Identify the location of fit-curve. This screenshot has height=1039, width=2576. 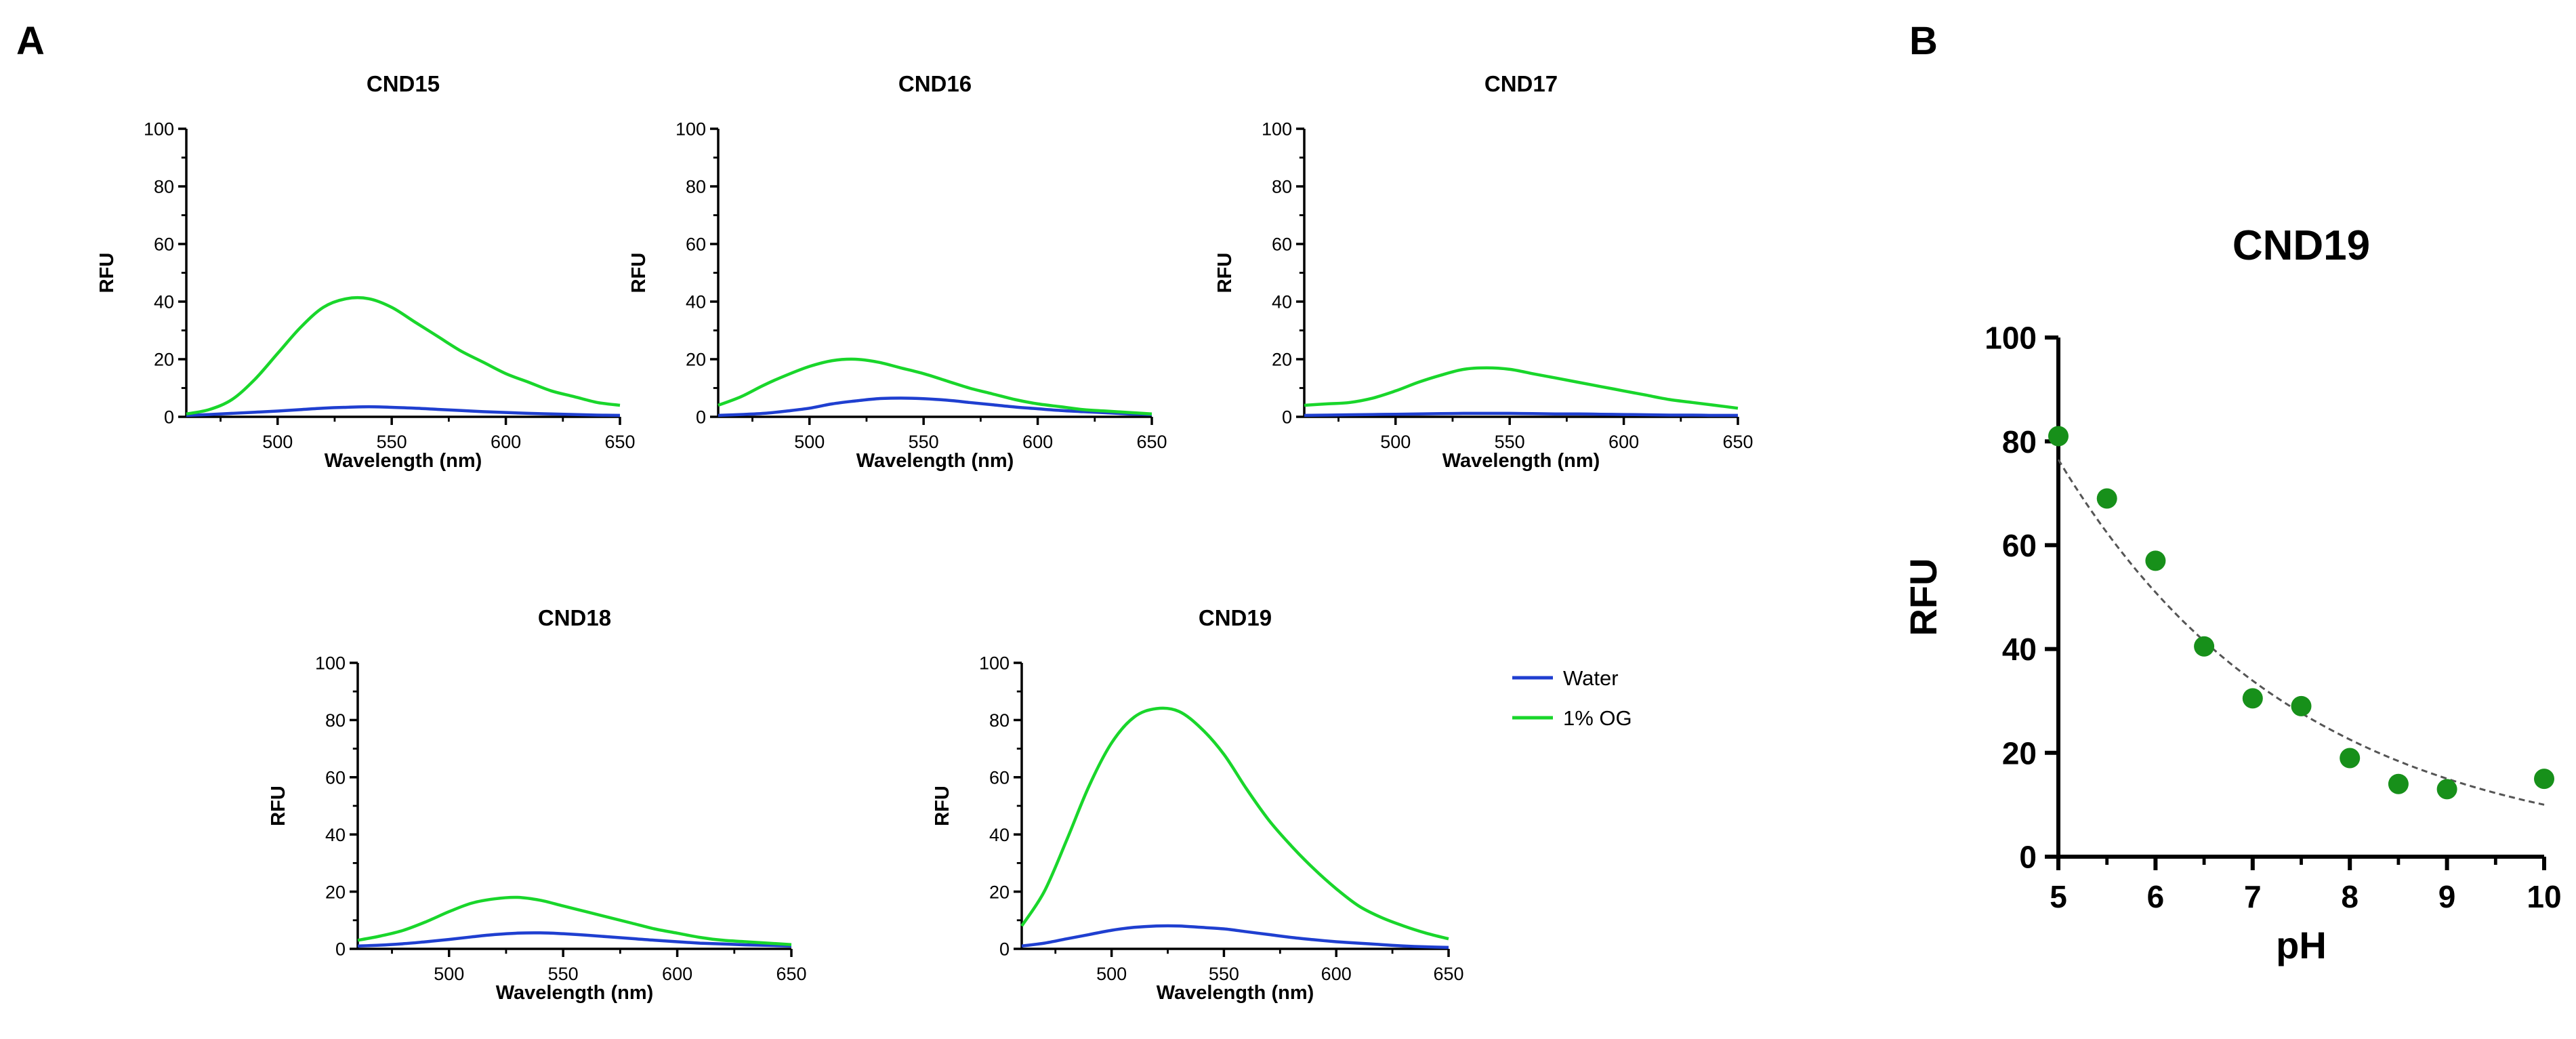
(2301, 633).